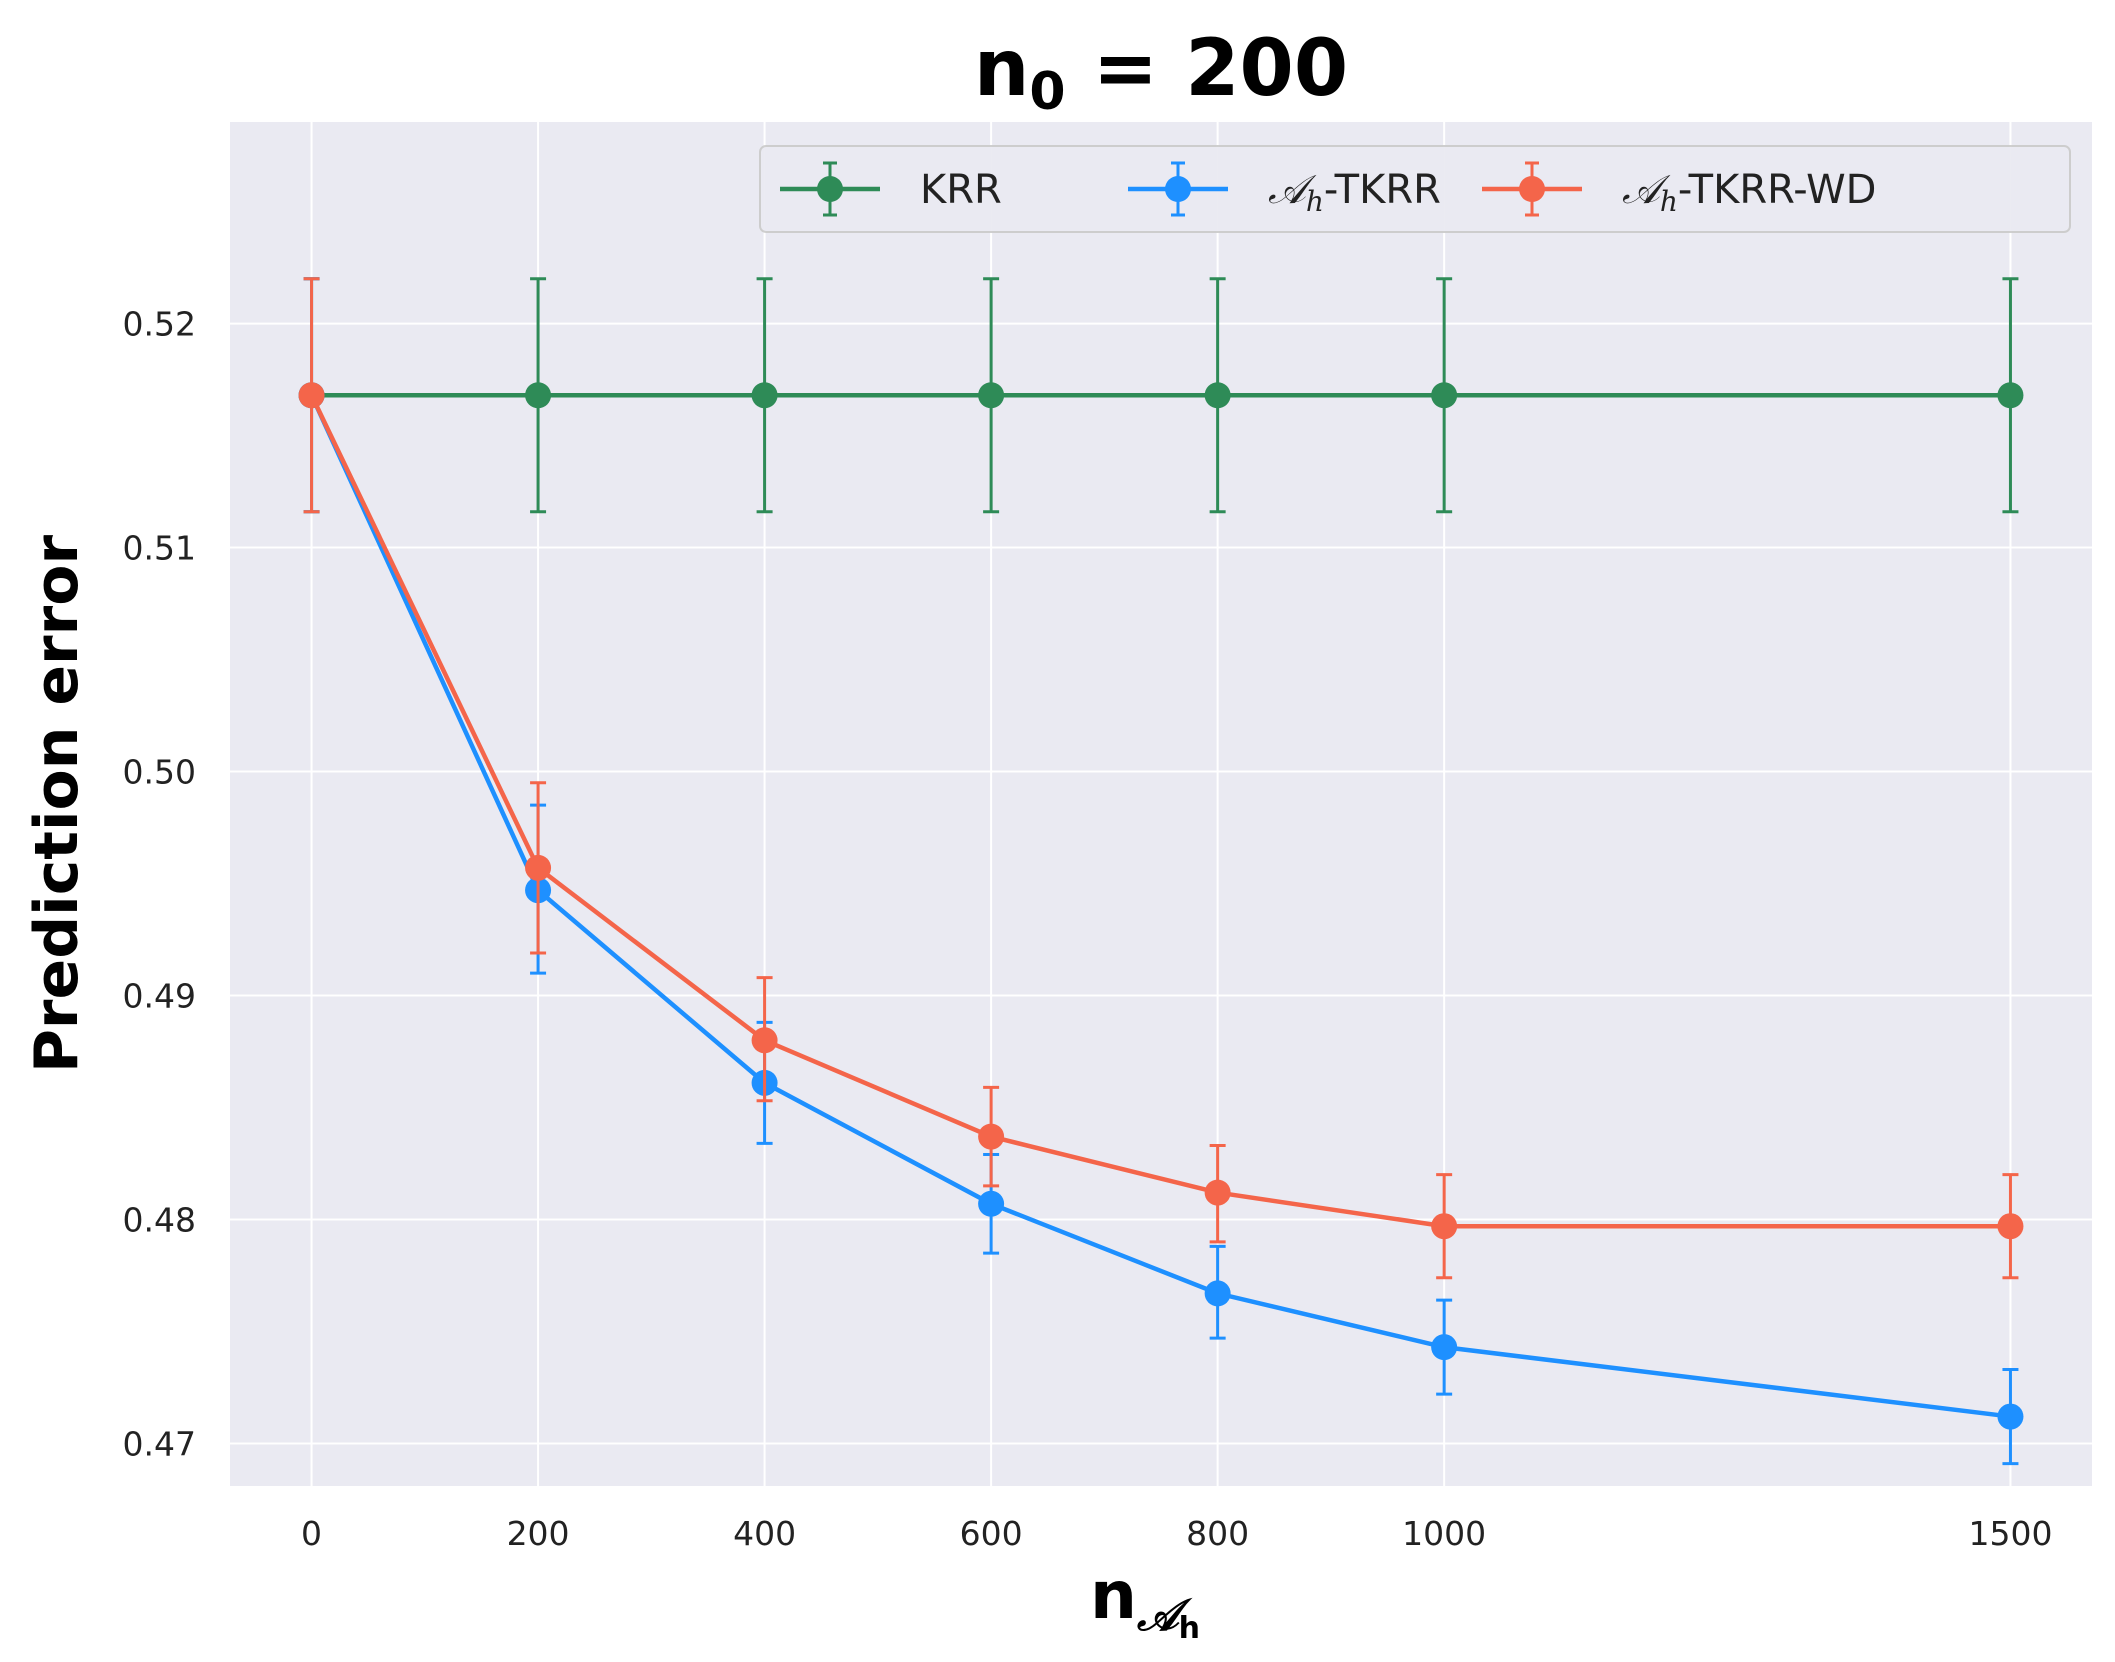  What do you see at coordinates (961, 190) in the screenshot?
I see `legend-label: KRR` at bounding box center [961, 190].